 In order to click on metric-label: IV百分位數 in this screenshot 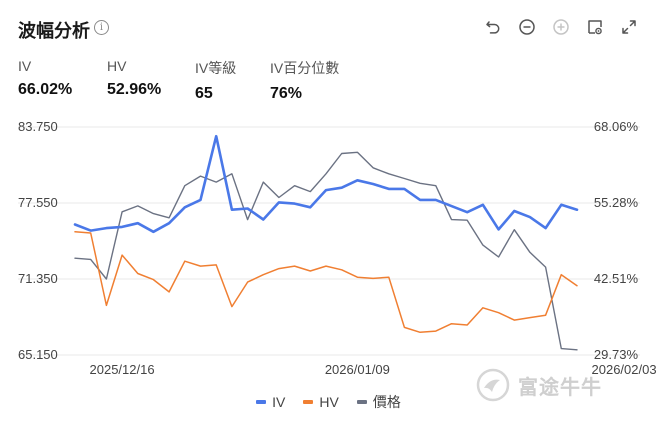, I will do `click(305, 68)`.